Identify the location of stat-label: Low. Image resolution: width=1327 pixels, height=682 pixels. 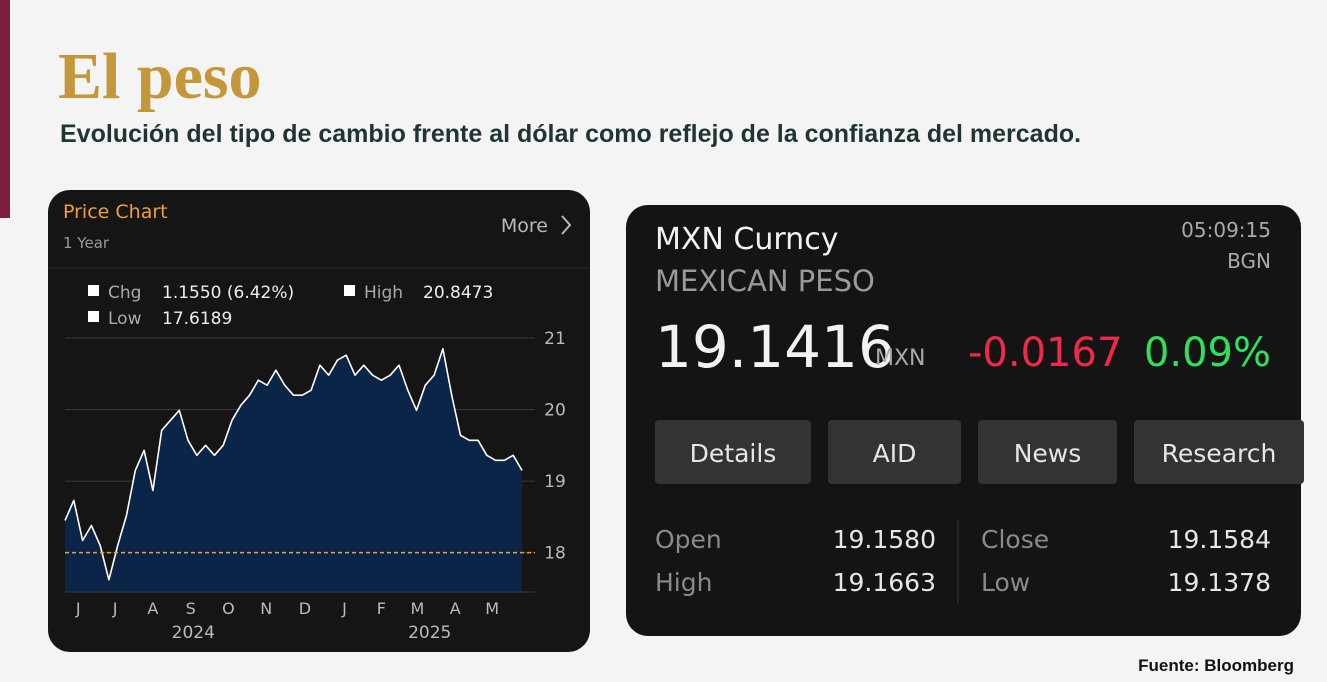
(1005, 582).